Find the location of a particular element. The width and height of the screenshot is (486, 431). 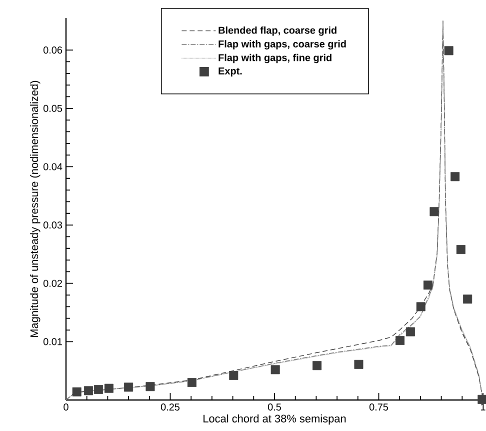

y-tick-label: 0.06 is located at coordinates (52, 50).